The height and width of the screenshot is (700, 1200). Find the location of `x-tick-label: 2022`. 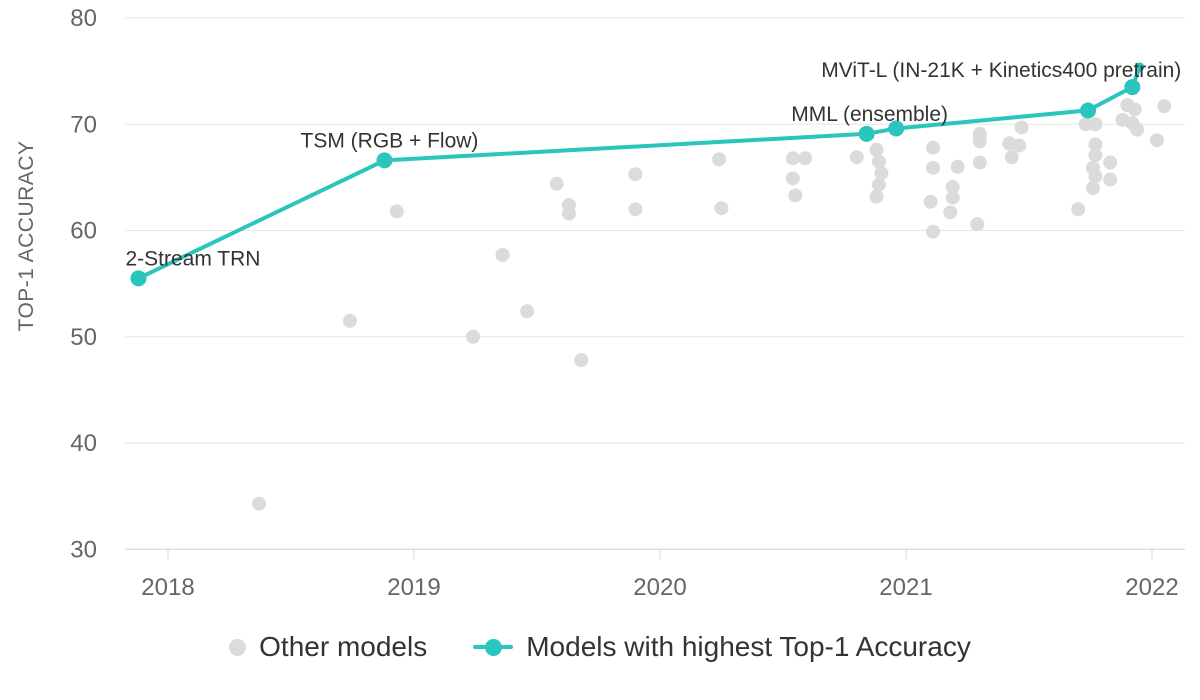

x-tick-label: 2022 is located at coordinates (1151, 587).